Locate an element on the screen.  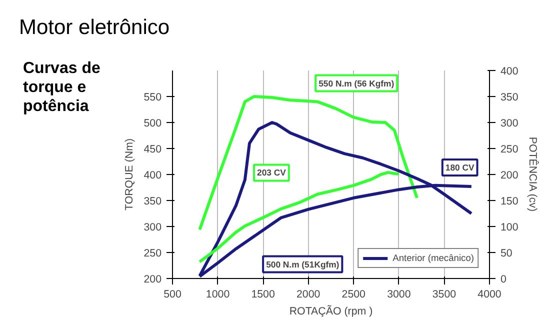
chart-title: Motor eletrônico is located at coordinates (94, 28).